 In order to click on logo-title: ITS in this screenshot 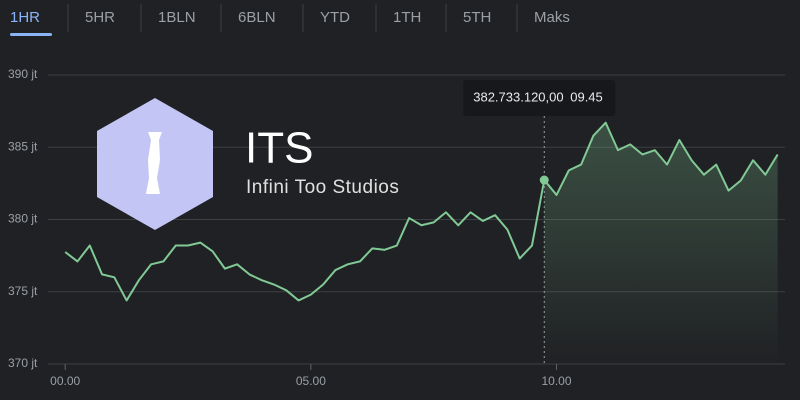, I will do `click(279, 148)`.